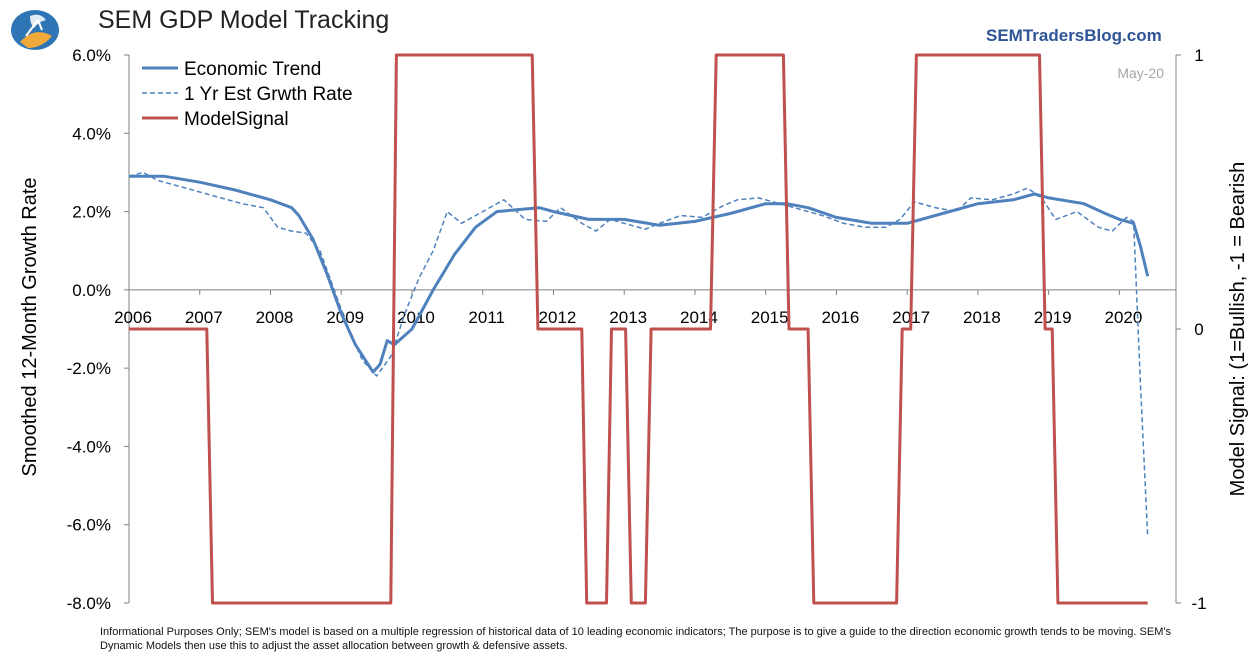 The width and height of the screenshot is (1254, 672). What do you see at coordinates (89, 446) in the screenshot?
I see `y-tick-label: -4.0%` at bounding box center [89, 446].